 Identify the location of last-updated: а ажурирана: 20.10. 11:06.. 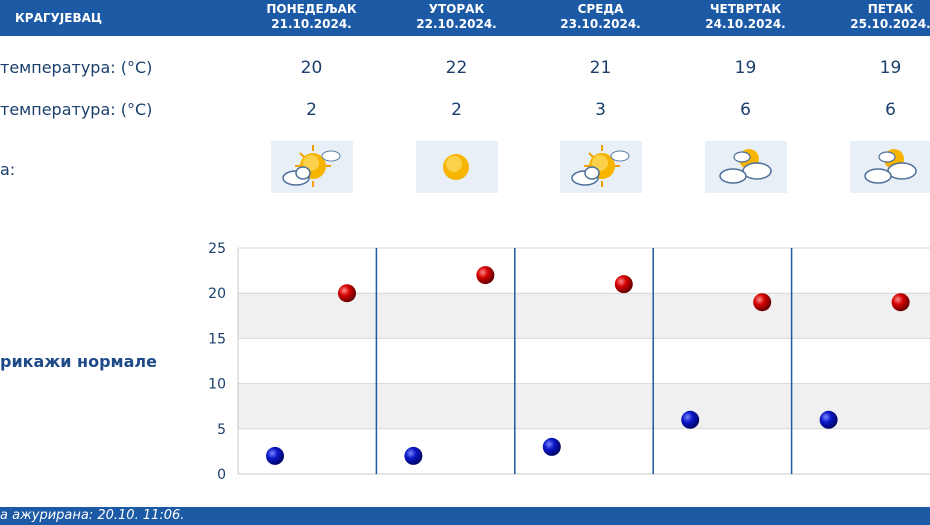
(92, 515).